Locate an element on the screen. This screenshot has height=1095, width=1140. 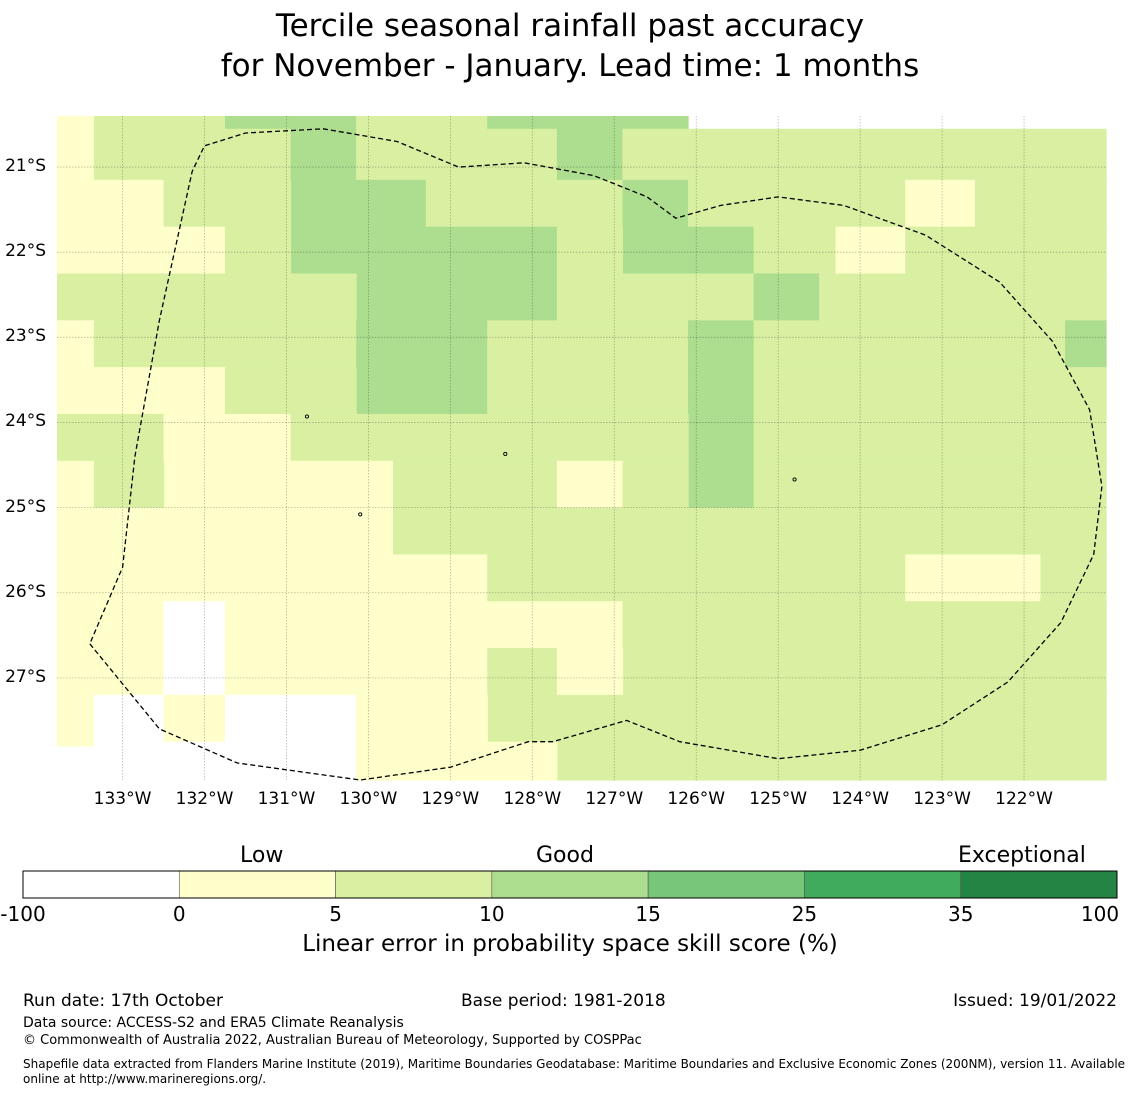
y-tick-label: 23°S is located at coordinates (25, 336).